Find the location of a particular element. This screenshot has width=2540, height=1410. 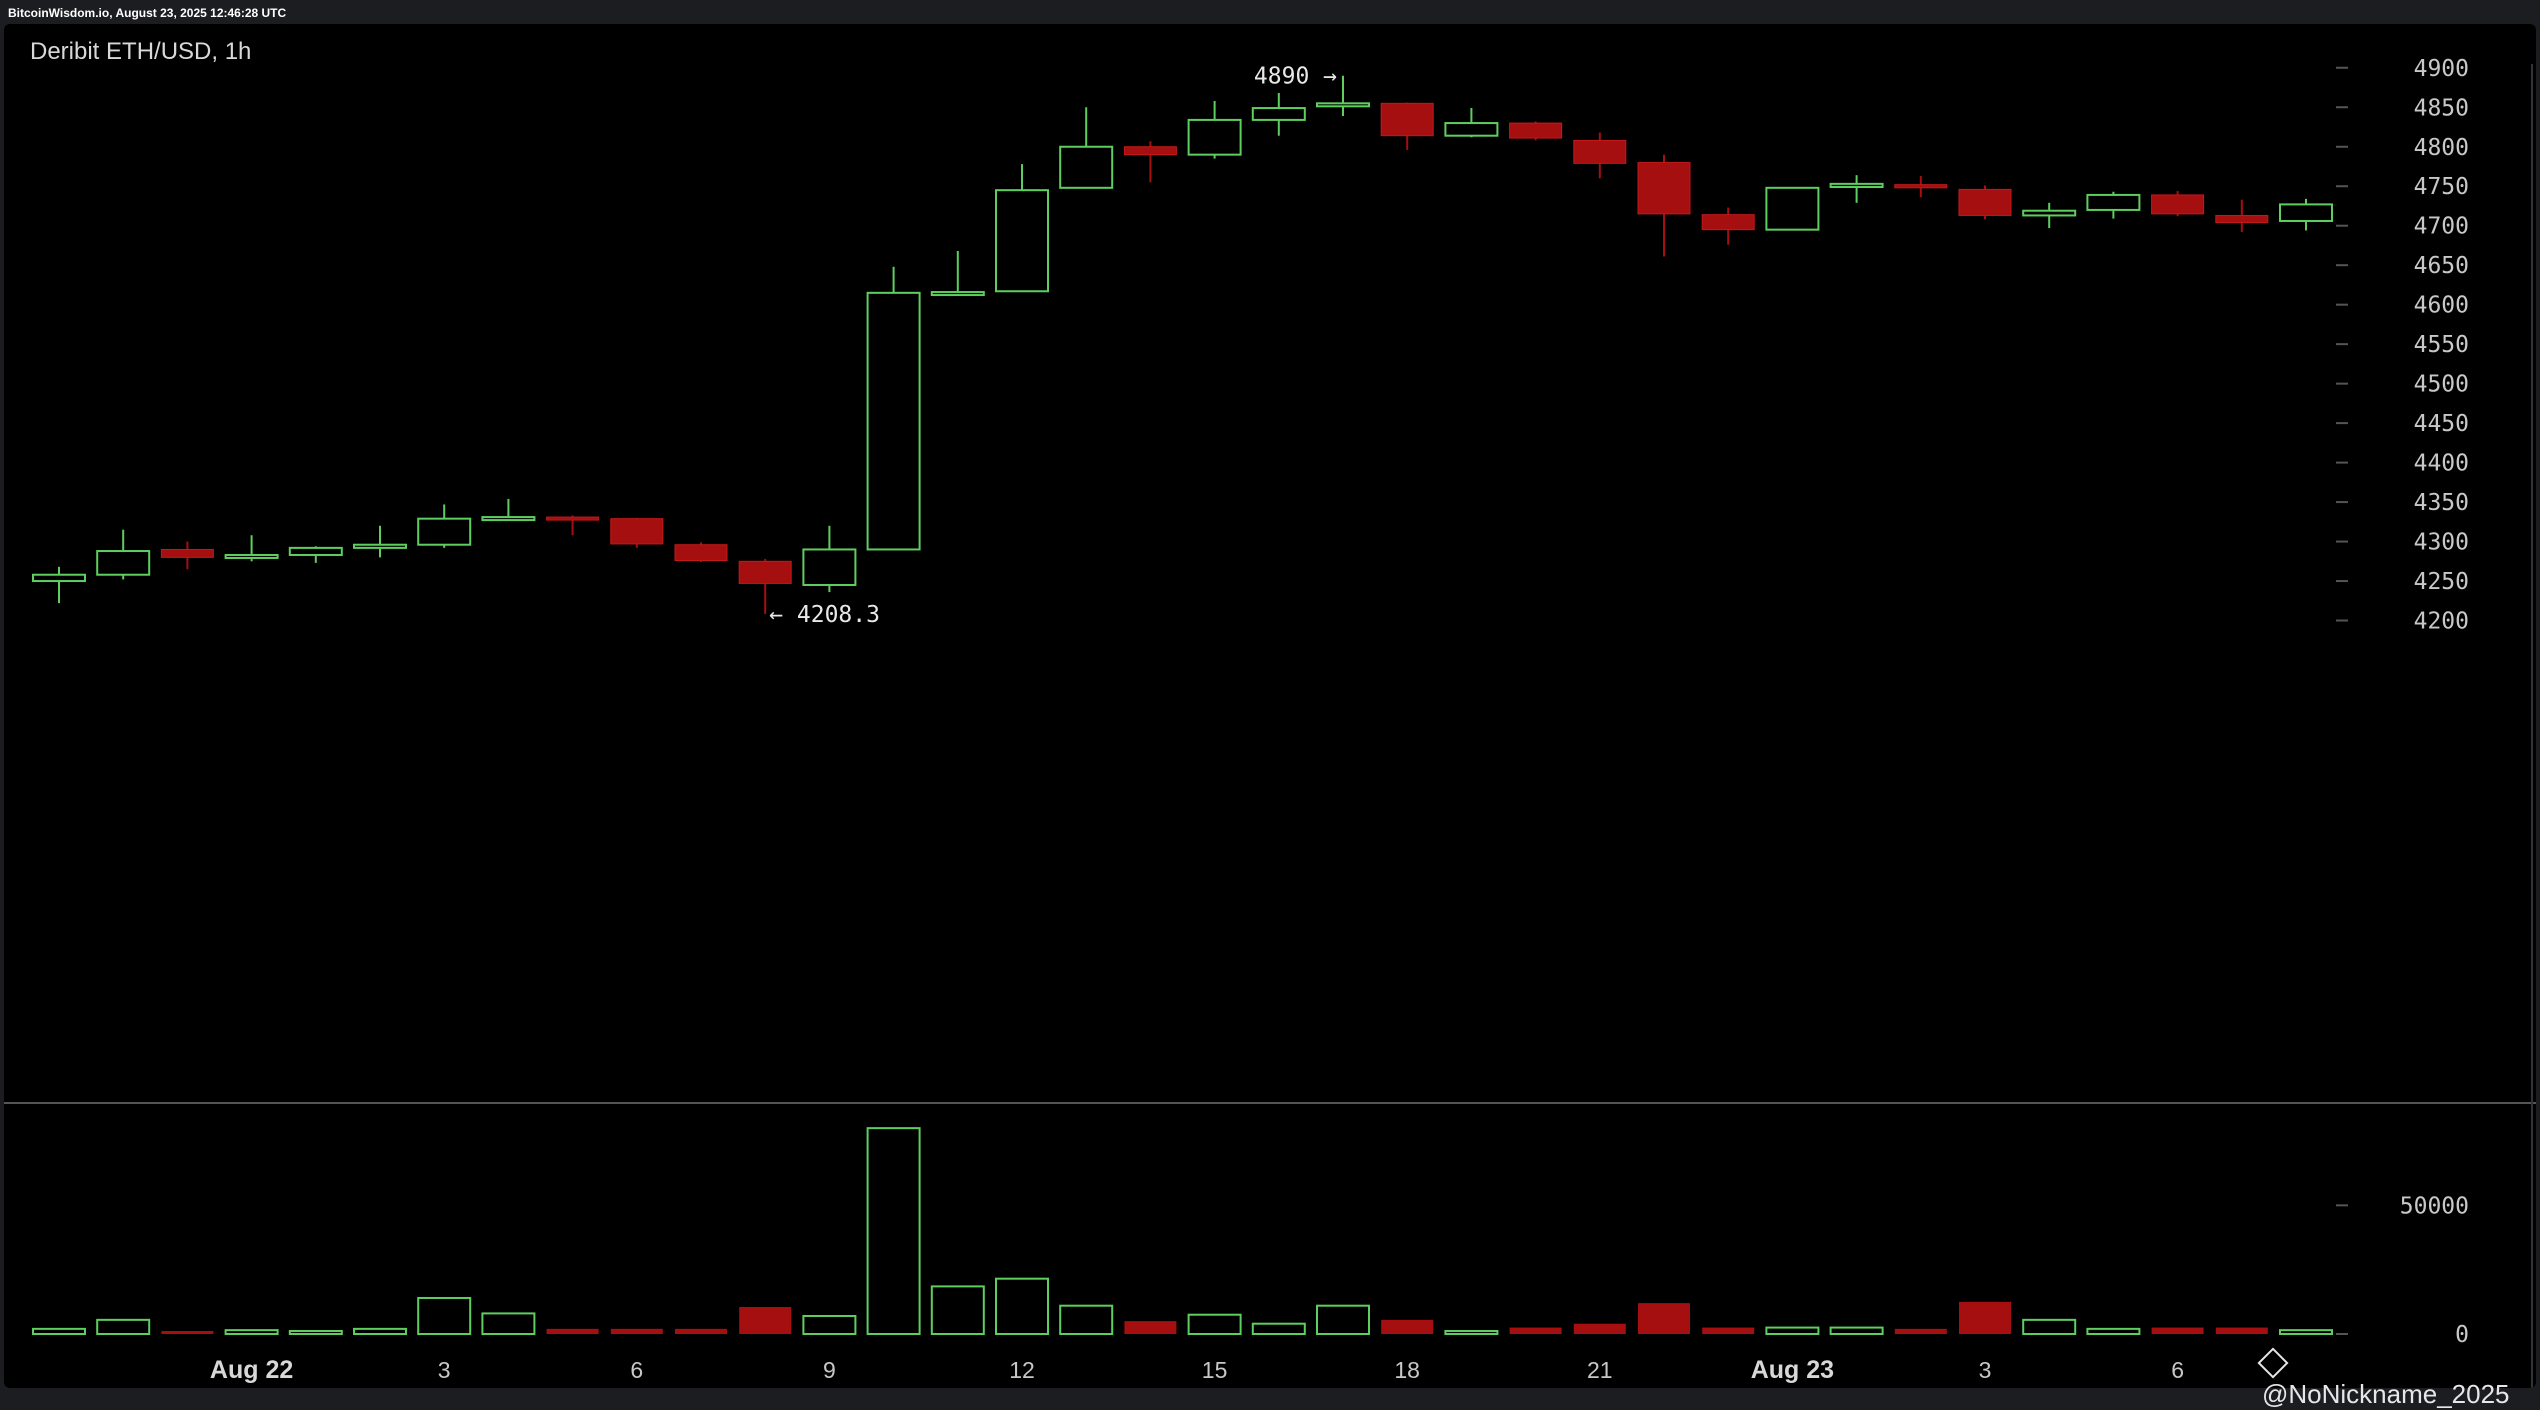

time-tick-label: Aug 22 is located at coordinates (251, 1370).